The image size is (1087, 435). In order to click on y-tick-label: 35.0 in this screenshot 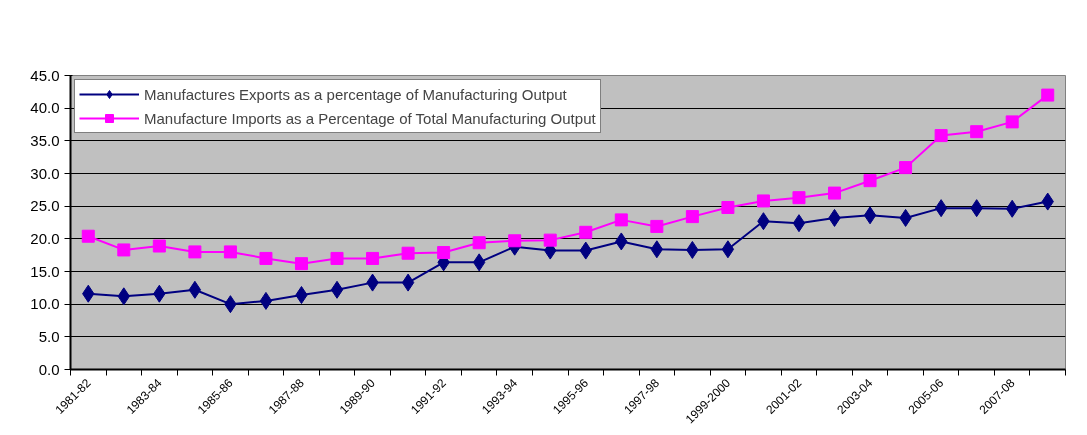, I will do `click(45, 140)`.